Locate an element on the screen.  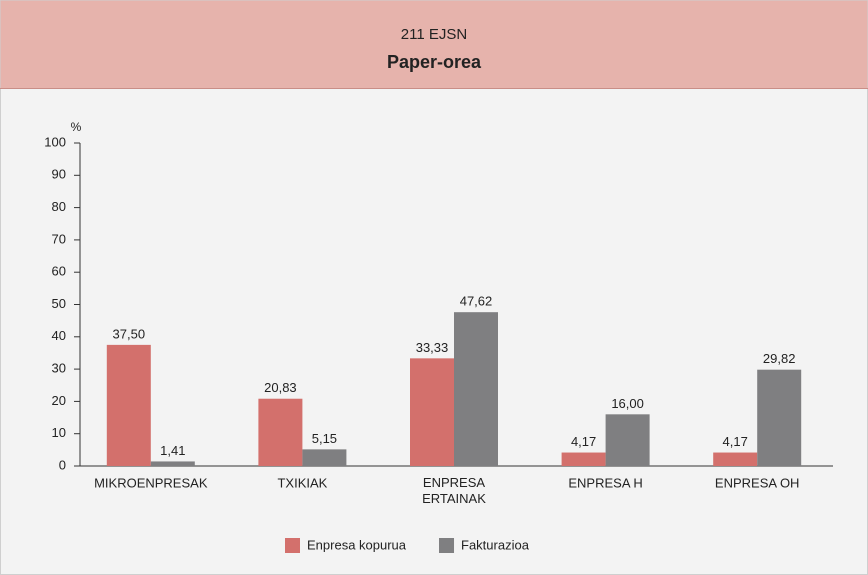
y-tick-label: 70 is located at coordinates (59, 238).